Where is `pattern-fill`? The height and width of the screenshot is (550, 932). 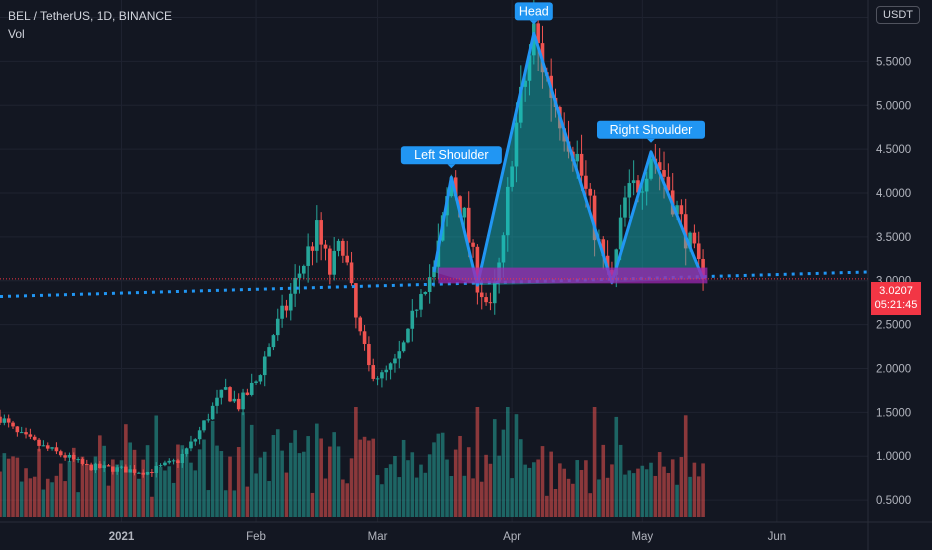
pattern-fill is located at coordinates (544, 159).